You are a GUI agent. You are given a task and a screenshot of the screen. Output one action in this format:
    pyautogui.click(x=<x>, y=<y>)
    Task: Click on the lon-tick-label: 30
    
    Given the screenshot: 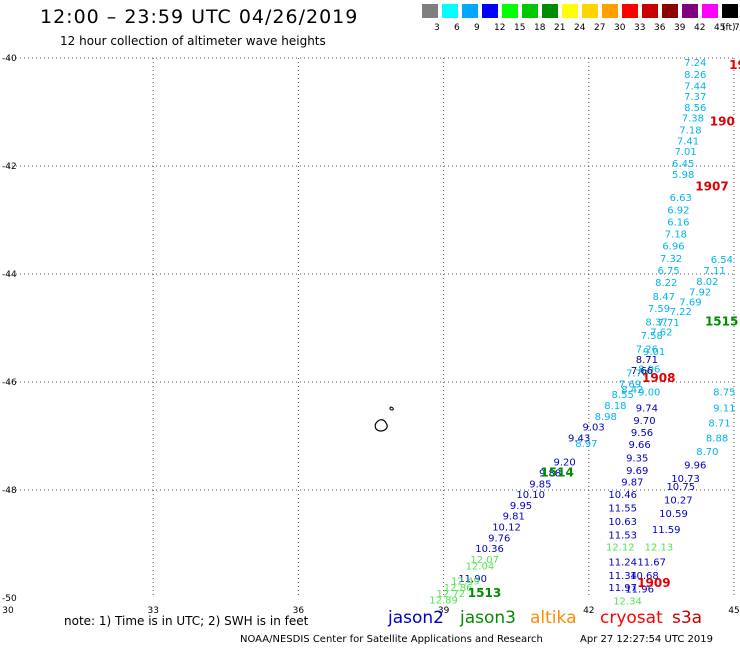 What is the action you would take?
    pyautogui.click(x=8, y=611)
    